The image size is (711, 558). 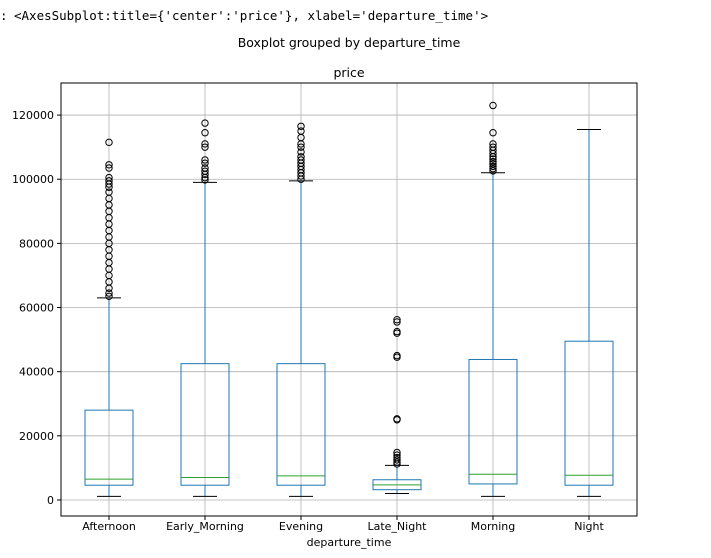 I want to click on box-late-night, so click(x=397, y=405).